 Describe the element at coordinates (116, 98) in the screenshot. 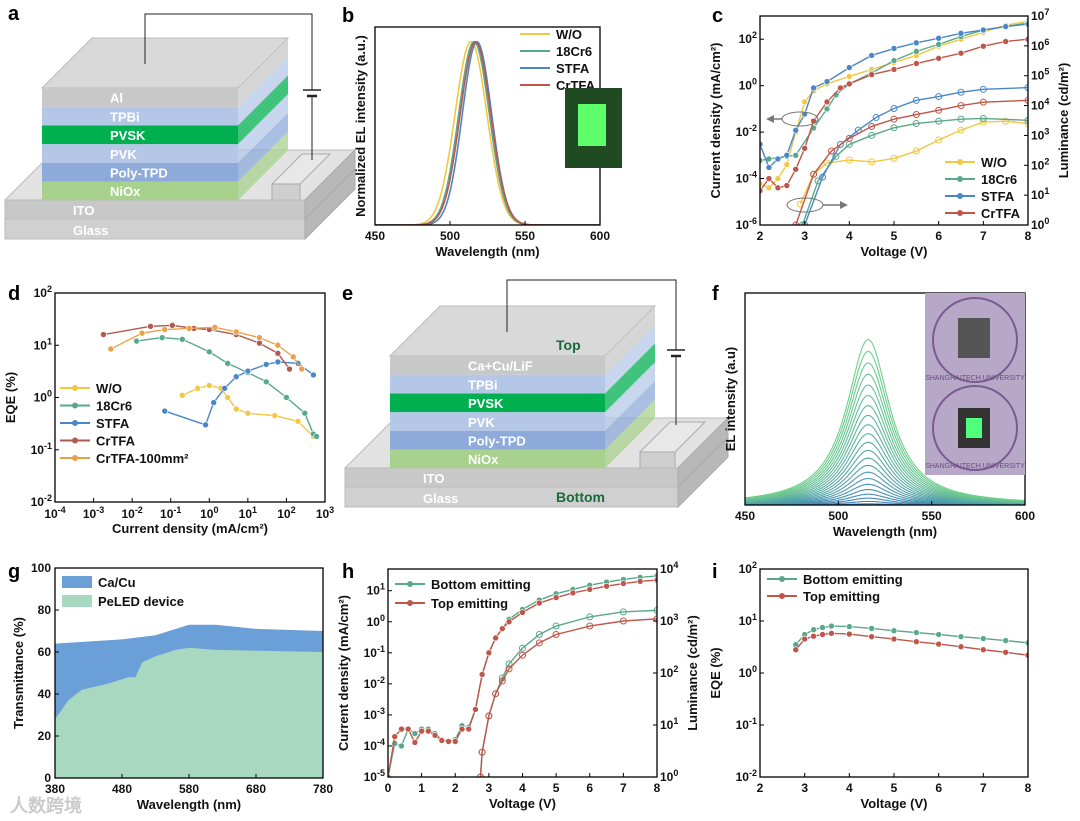

I see `layer-label: Al` at that location.